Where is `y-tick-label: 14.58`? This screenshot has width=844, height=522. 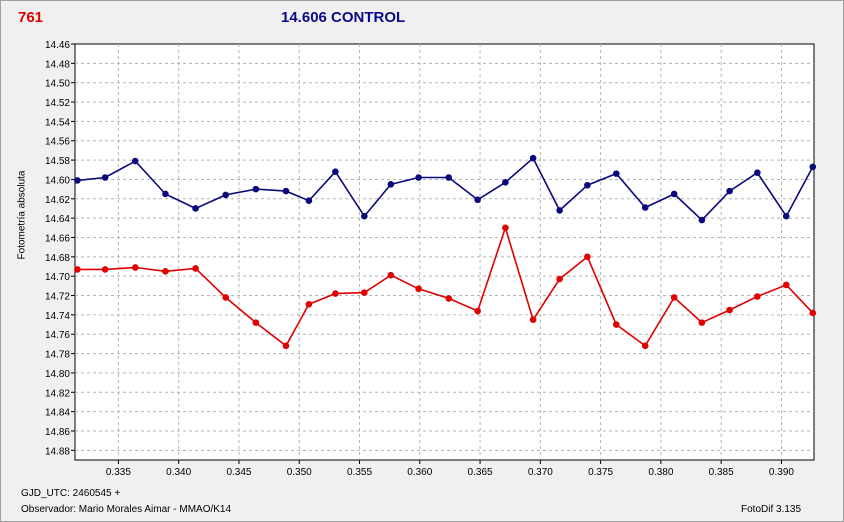 y-tick-label: 14.58 is located at coordinates (57, 161).